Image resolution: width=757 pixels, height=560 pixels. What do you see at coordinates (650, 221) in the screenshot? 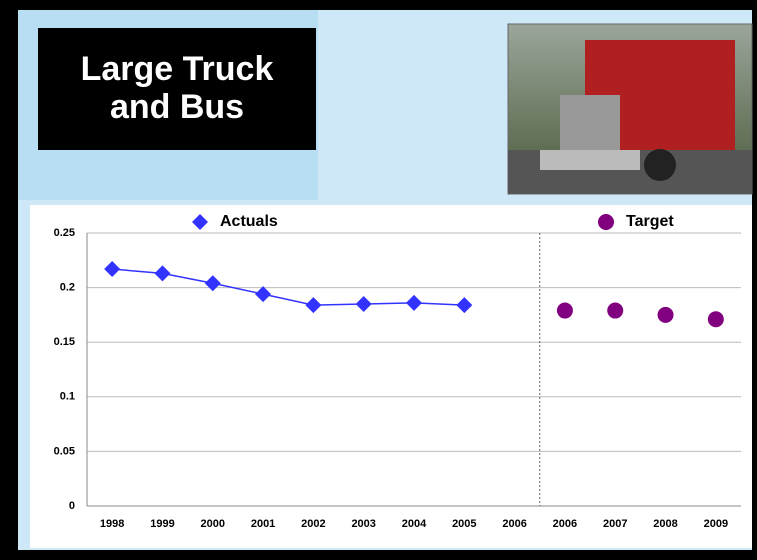
I see `legend-label: Target` at bounding box center [650, 221].